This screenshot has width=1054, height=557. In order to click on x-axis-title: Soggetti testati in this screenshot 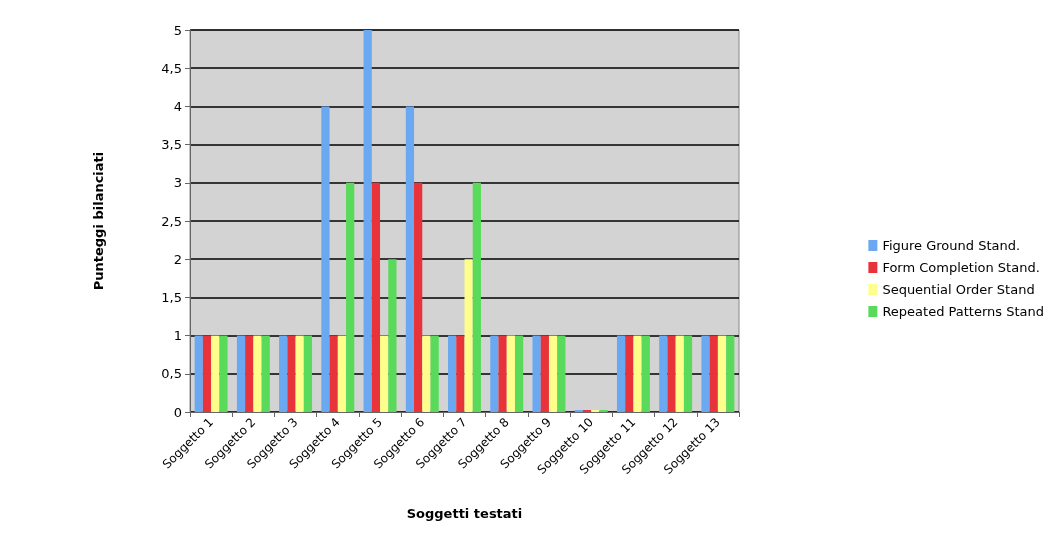, I will do `click(464, 513)`.